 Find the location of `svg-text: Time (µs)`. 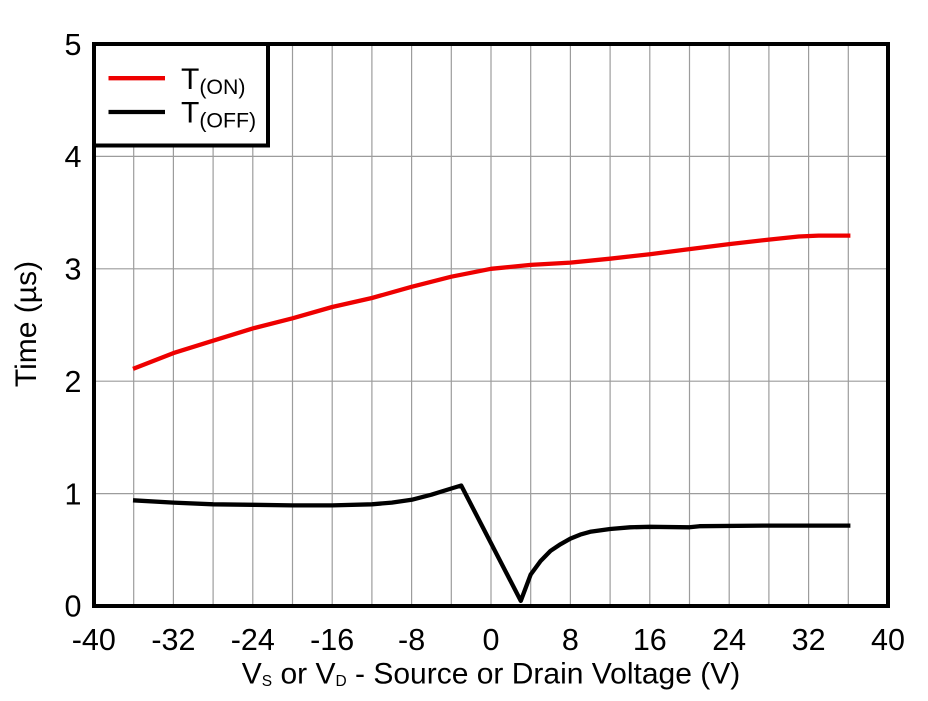

svg-text: Time (µs) is located at coordinates (26, 324).